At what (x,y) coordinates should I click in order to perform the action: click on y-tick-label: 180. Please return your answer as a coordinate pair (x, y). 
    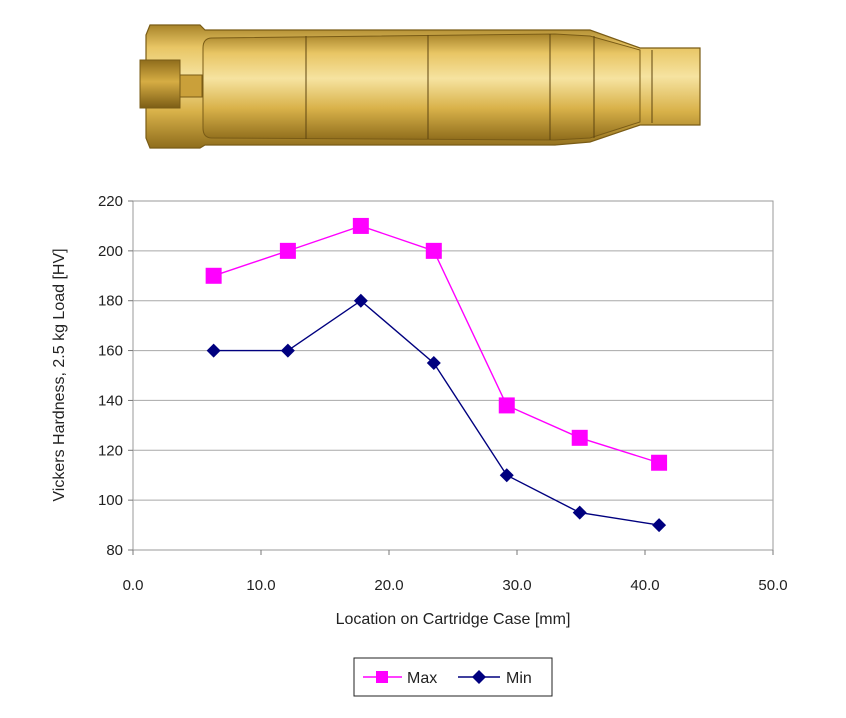
    Looking at the image, I should click on (110, 301).